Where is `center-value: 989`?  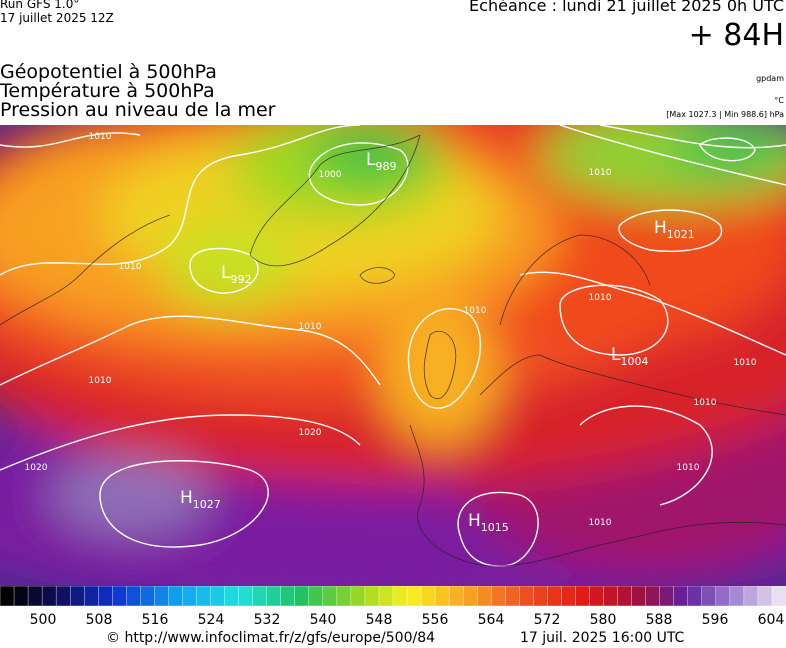 center-value: 989 is located at coordinates (385, 166).